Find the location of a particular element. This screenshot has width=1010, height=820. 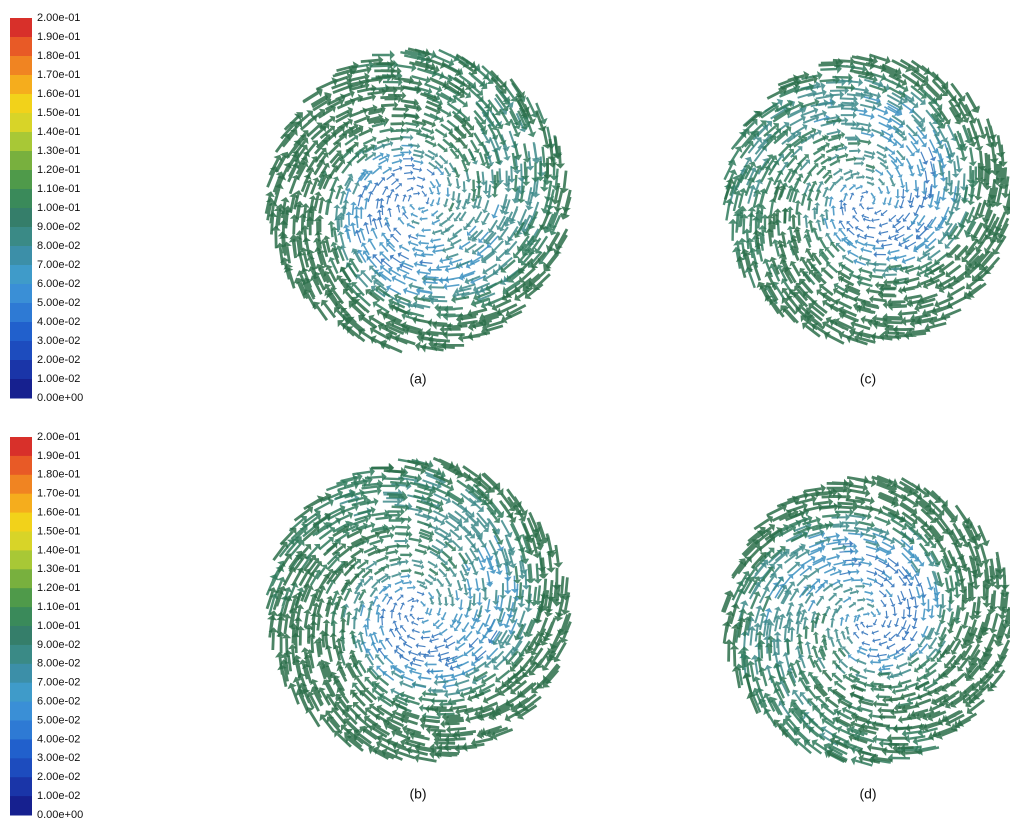

colorbar-label: 1.00e-01 is located at coordinates (58, 626).